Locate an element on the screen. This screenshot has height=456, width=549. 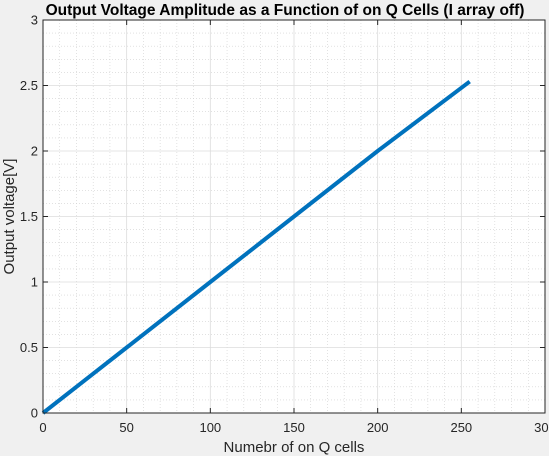
y-tick-label: 2 is located at coordinates (34, 151).